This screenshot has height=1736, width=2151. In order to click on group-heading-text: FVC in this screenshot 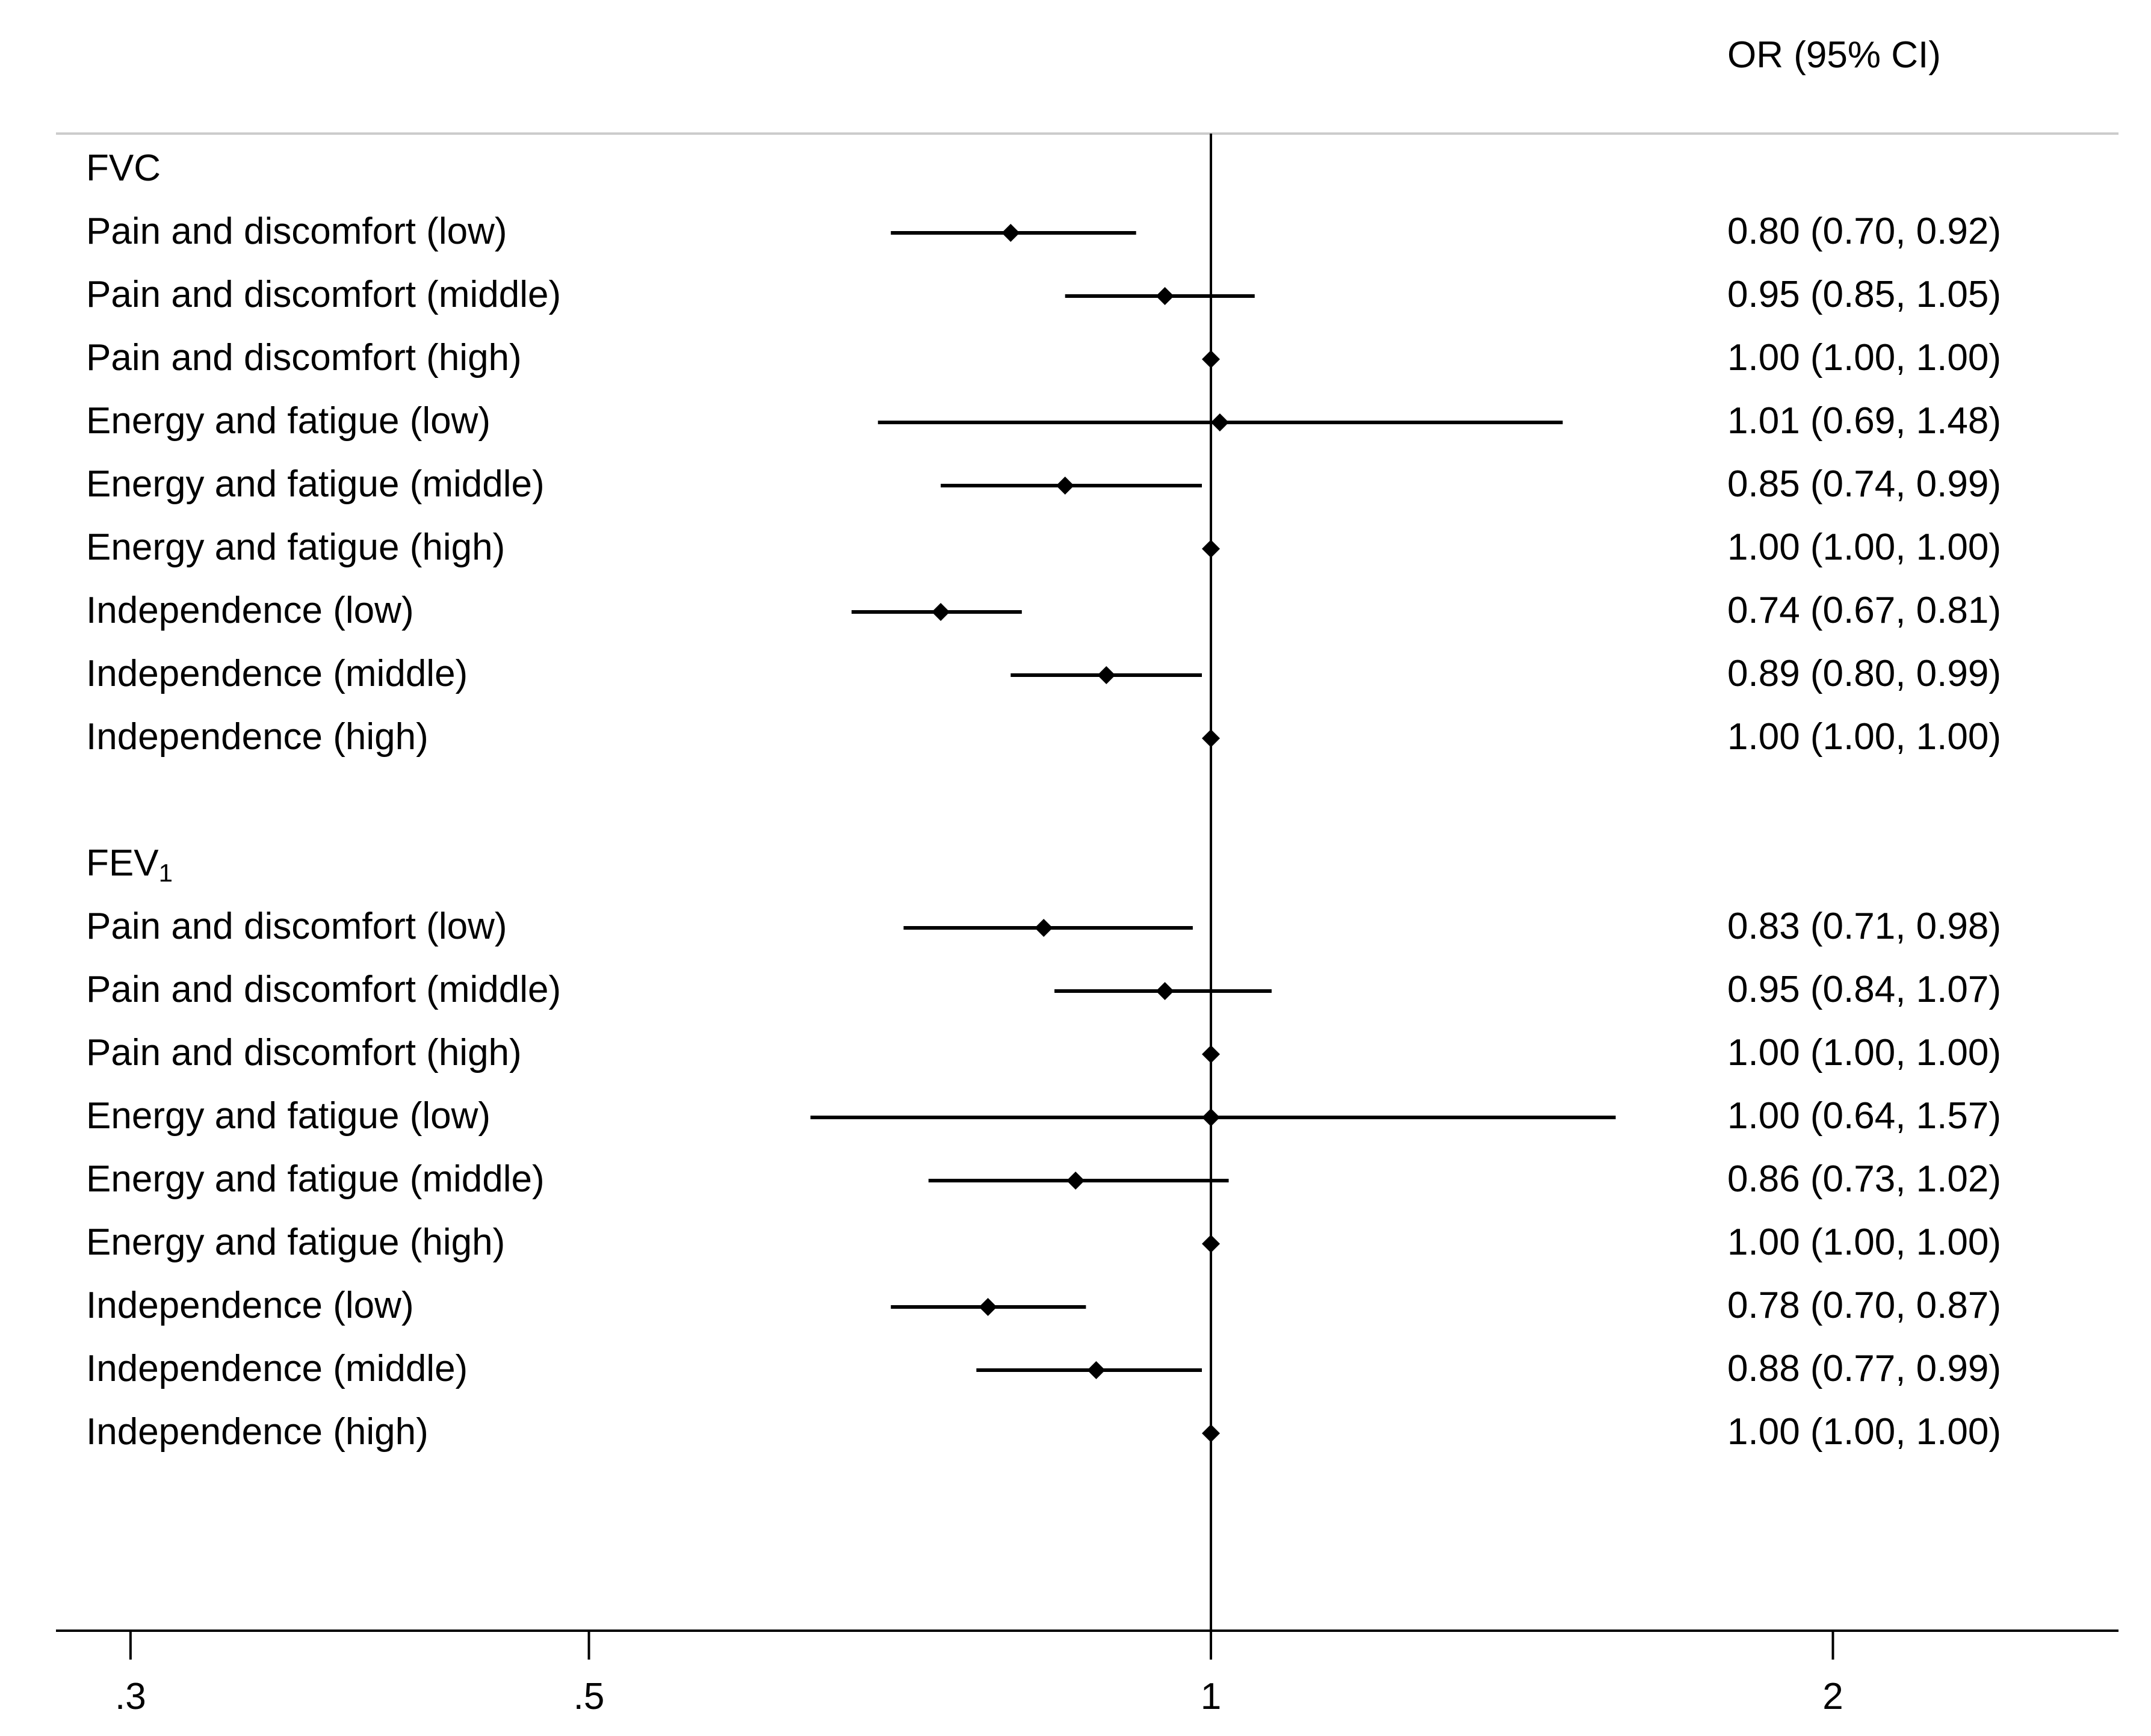, I will do `click(124, 168)`.